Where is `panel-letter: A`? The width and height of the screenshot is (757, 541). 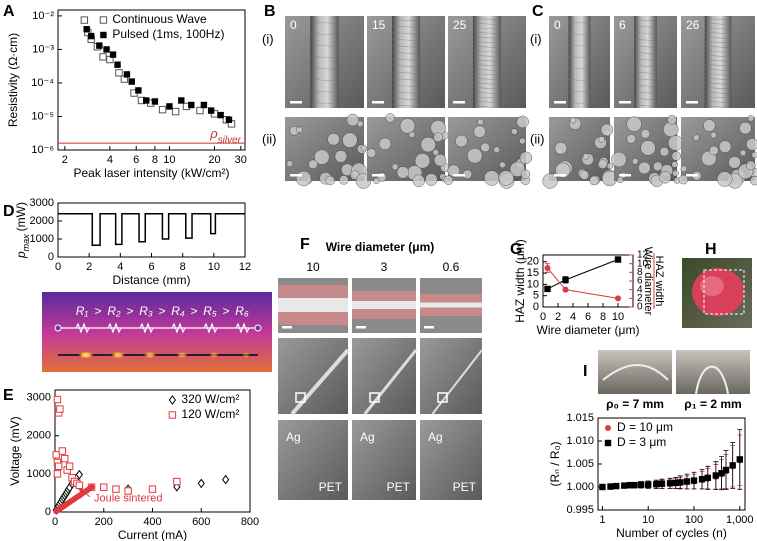 panel-letter: A is located at coordinates (9, 11).